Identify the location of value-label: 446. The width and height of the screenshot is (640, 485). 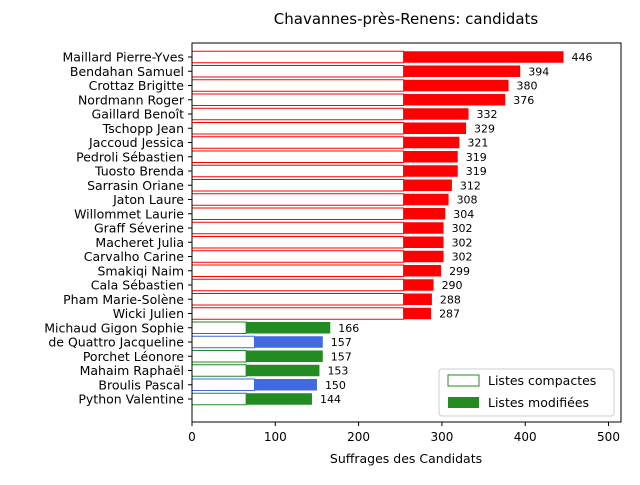
(582, 57).